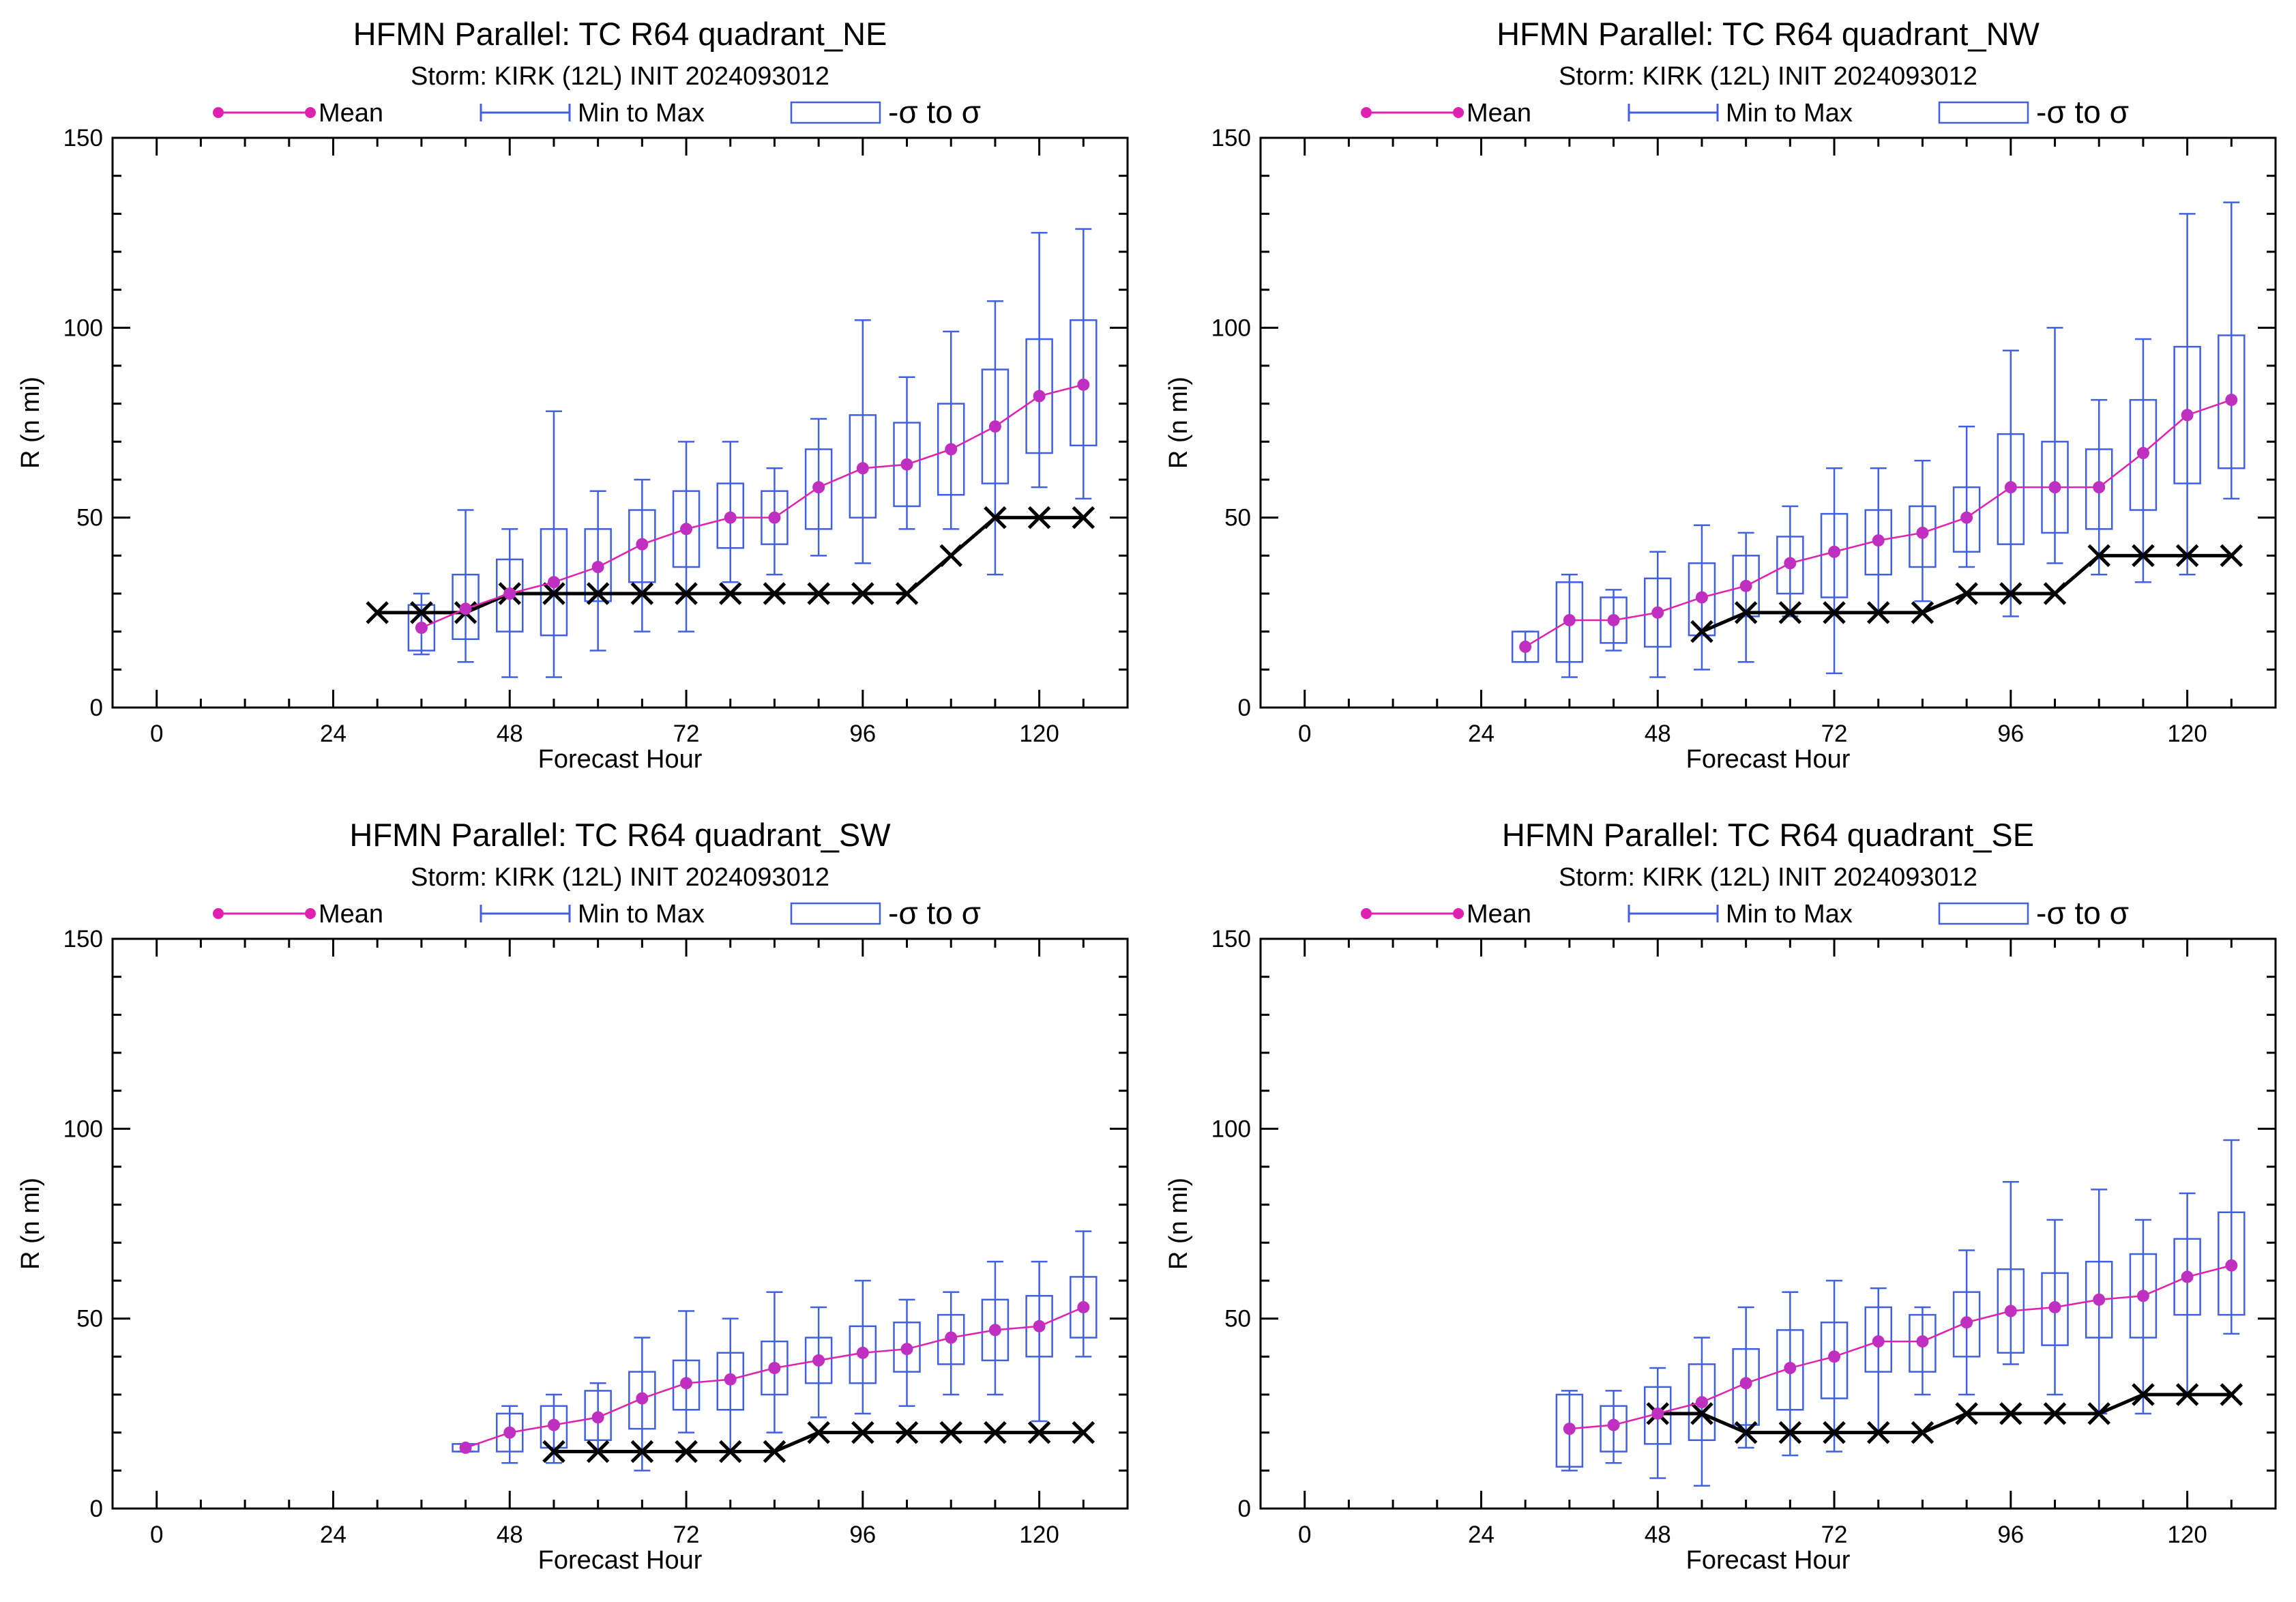  Describe the element at coordinates (1305, 1534) in the screenshot. I see `x-tick-label: 0` at that location.